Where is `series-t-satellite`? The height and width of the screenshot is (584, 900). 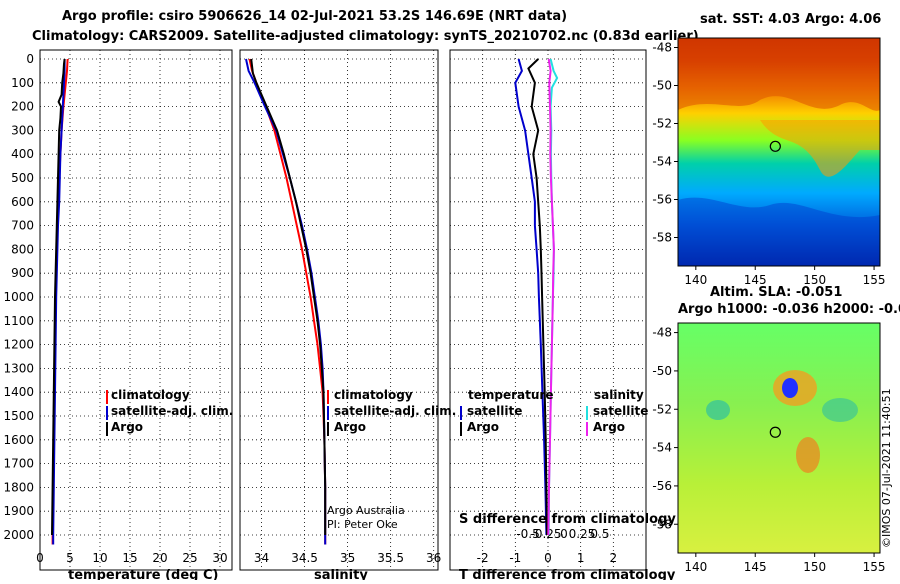
series-t-satellite is located at coordinates (531, 297).